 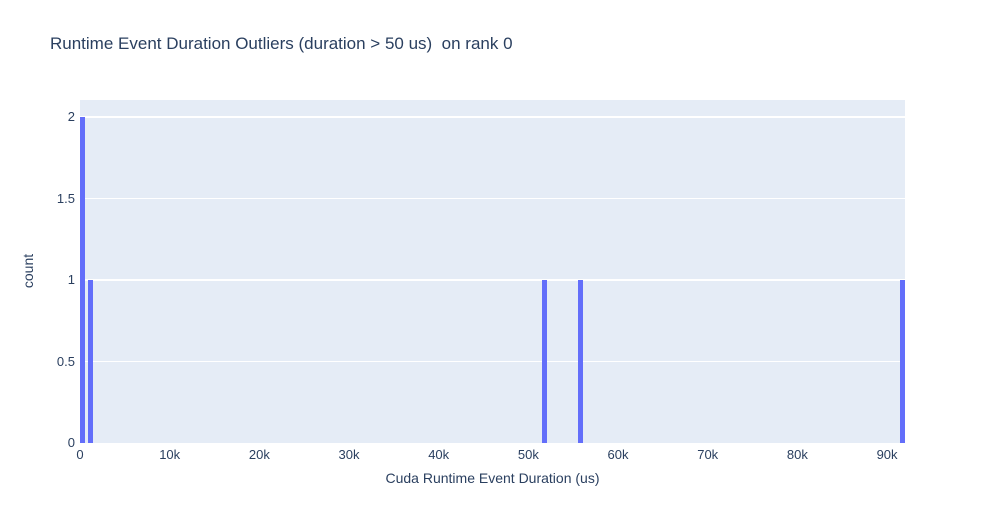 I want to click on x-tick-label: 80k, so click(x=797, y=454).